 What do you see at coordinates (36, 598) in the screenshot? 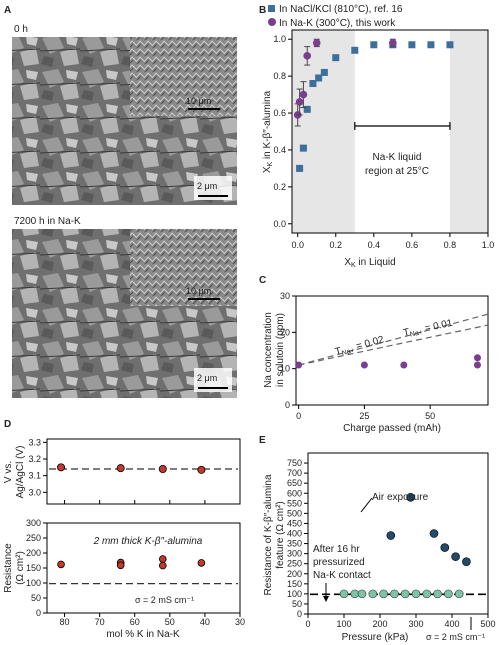
I see `y-tick-label: 50` at bounding box center [36, 598].